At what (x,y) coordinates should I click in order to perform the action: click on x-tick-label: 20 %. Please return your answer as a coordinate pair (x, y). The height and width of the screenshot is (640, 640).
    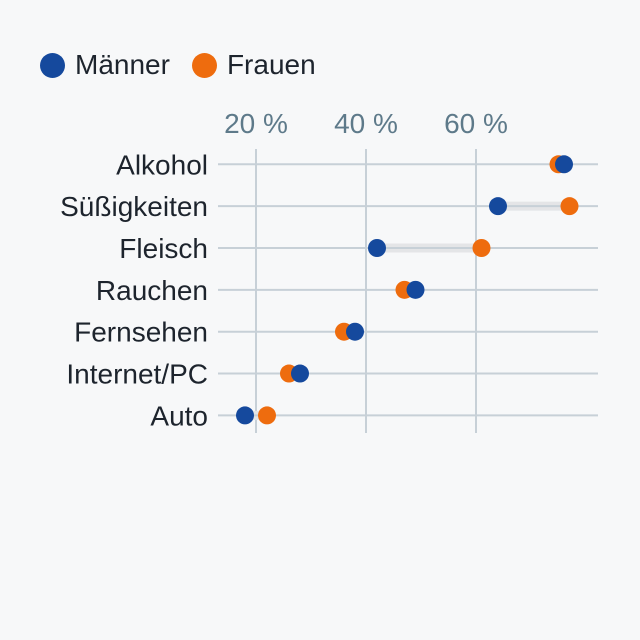
    Looking at the image, I should click on (256, 123).